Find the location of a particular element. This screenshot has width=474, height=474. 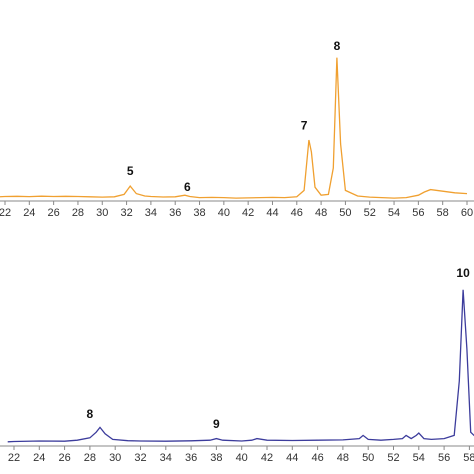

peak-label: 5 is located at coordinates (130, 171).